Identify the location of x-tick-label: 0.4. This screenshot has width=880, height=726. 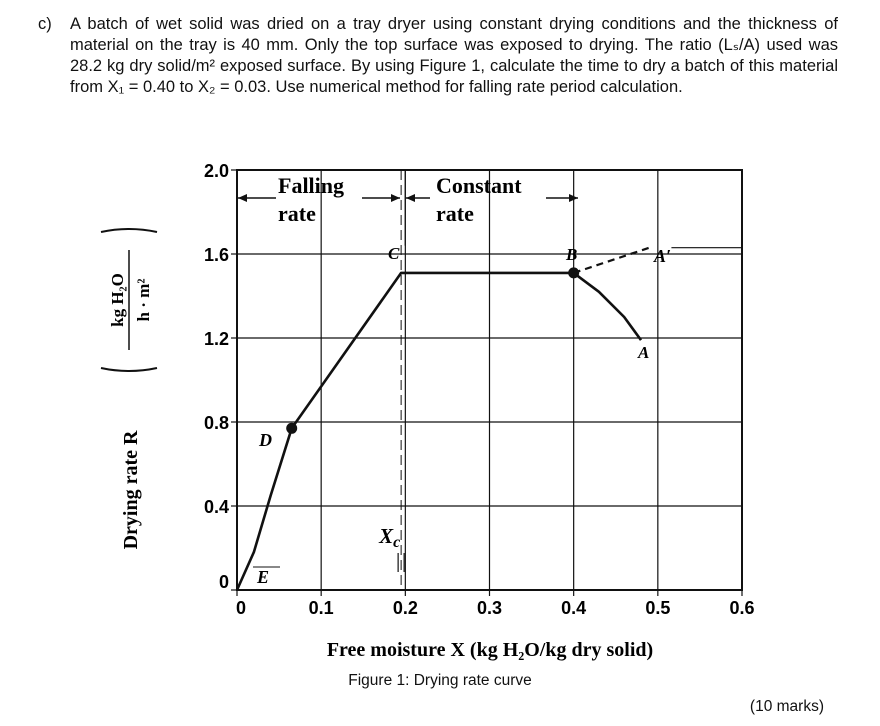
(573, 608).